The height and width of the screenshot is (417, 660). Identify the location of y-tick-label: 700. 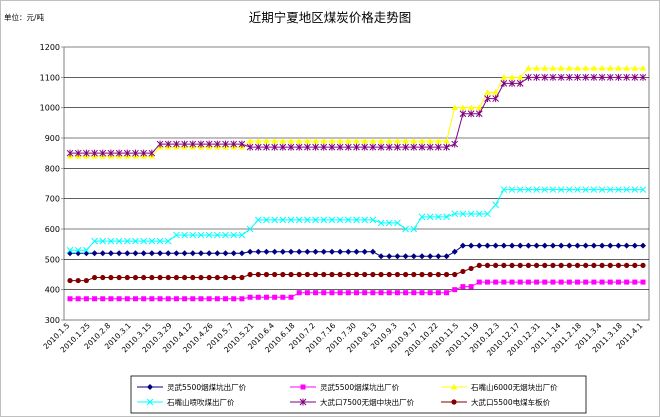
(52, 199).